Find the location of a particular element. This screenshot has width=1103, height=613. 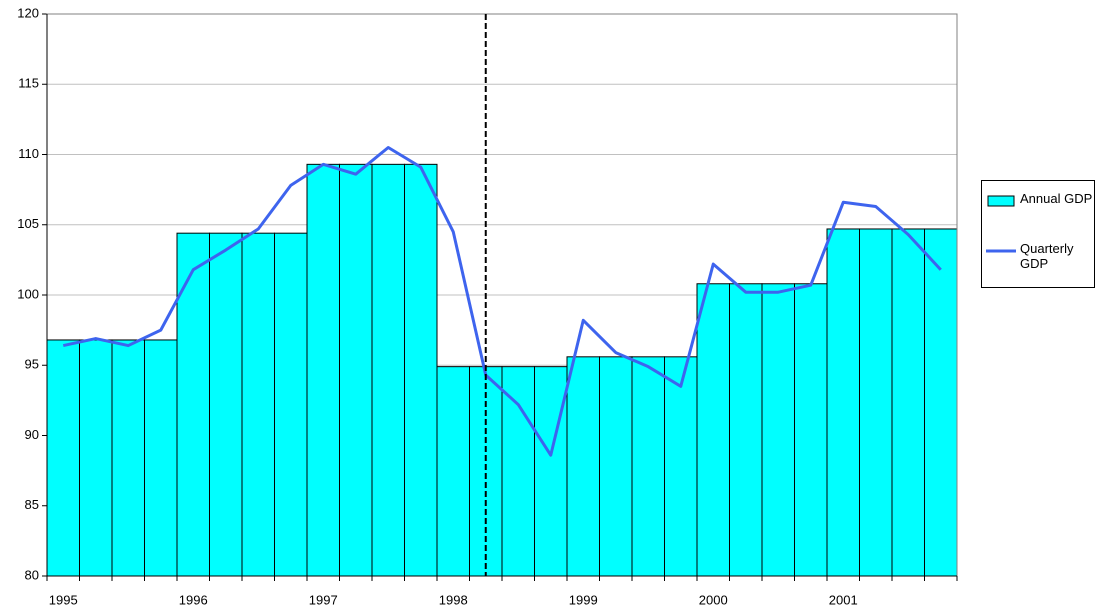

x-tick-label: 1999 is located at coordinates (583, 599).